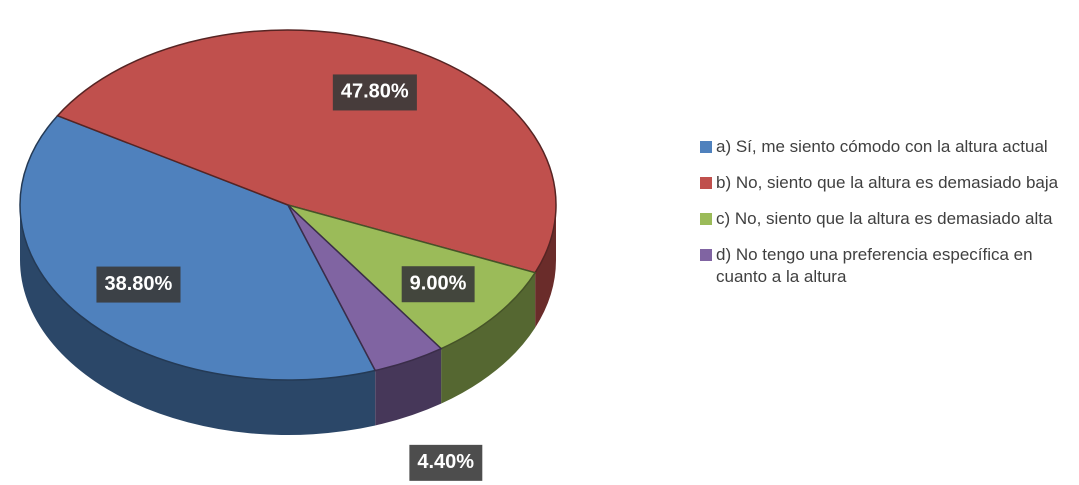 Image resolution: width=1079 pixels, height=485 pixels. I want to click on value-label: 9.00%, so click(438, 284).